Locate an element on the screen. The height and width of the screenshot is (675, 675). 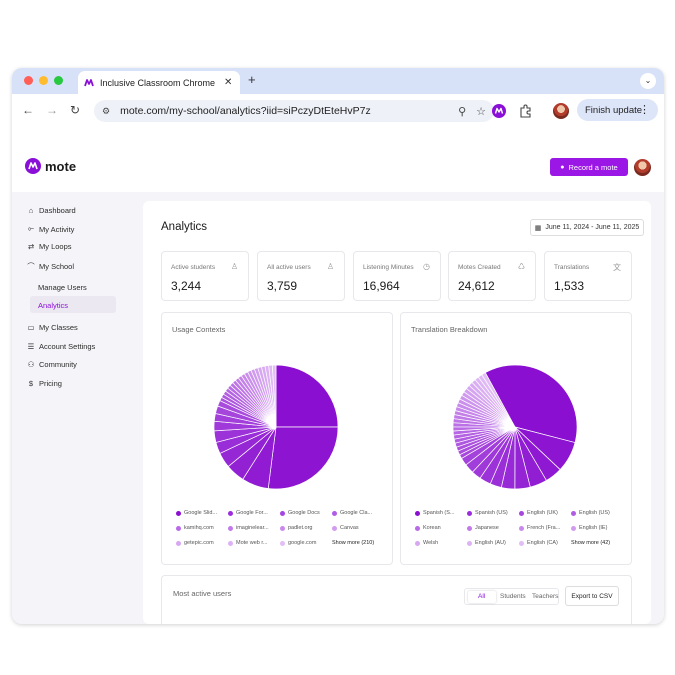
tab-close-icon: ✕ is located at coordinates (228, 82).